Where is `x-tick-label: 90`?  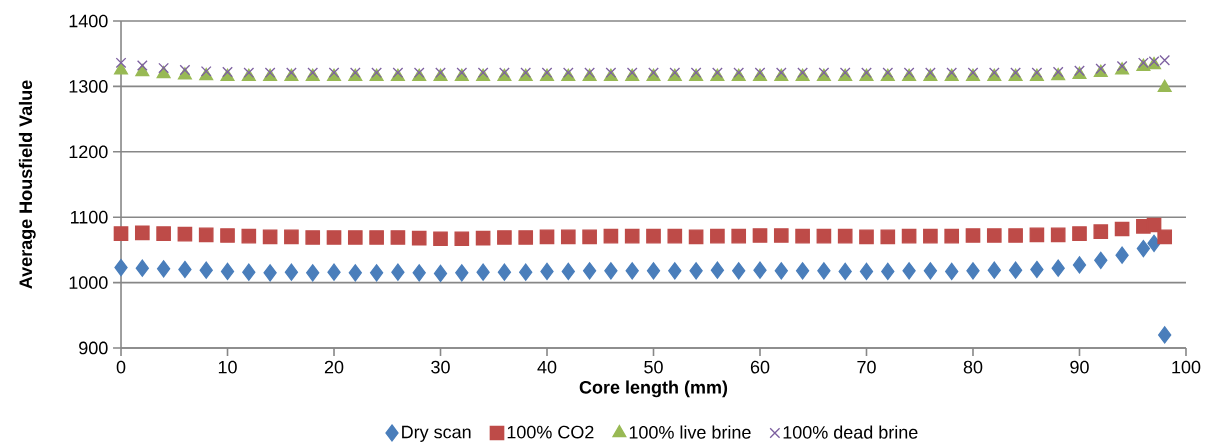
x-tick-label: 90 is located at coordinates (1079, 367).